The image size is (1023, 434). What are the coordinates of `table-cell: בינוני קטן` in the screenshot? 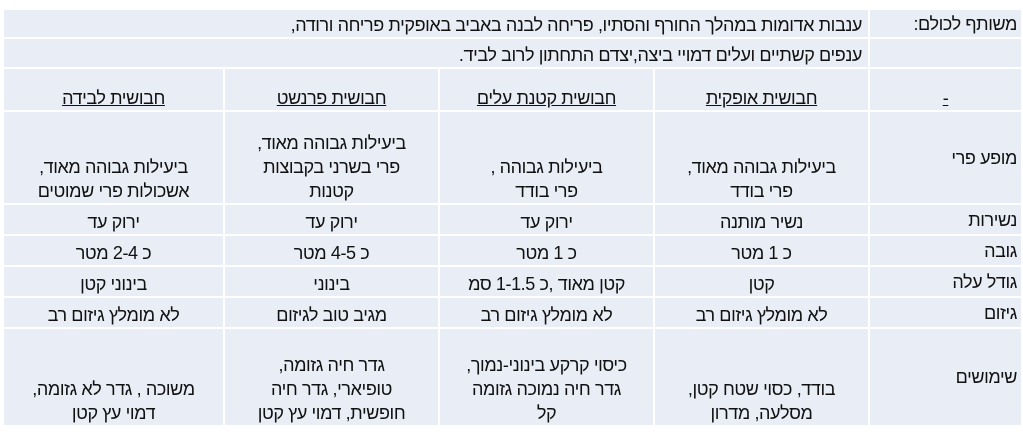 It's located at (113, 281).